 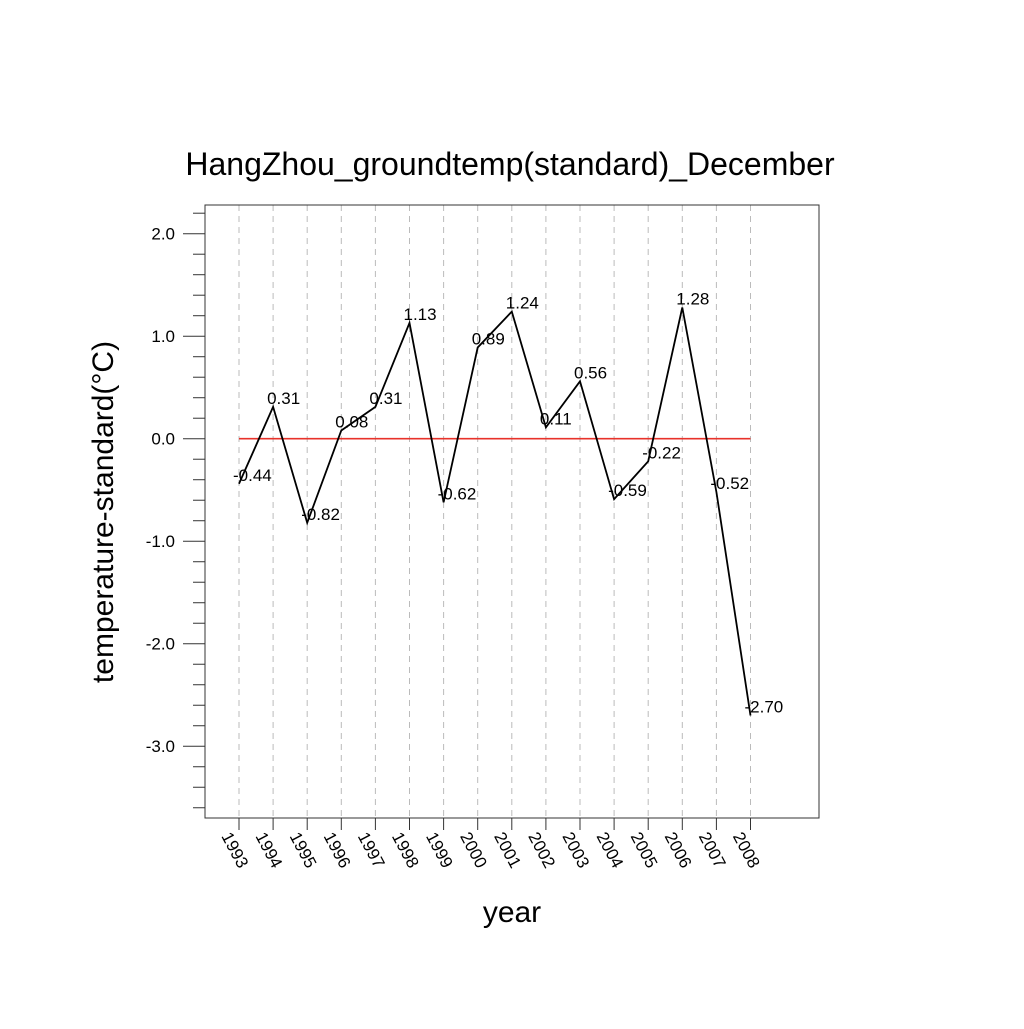 I want to click on data-label: 0.89, so click(x=488, y=338).